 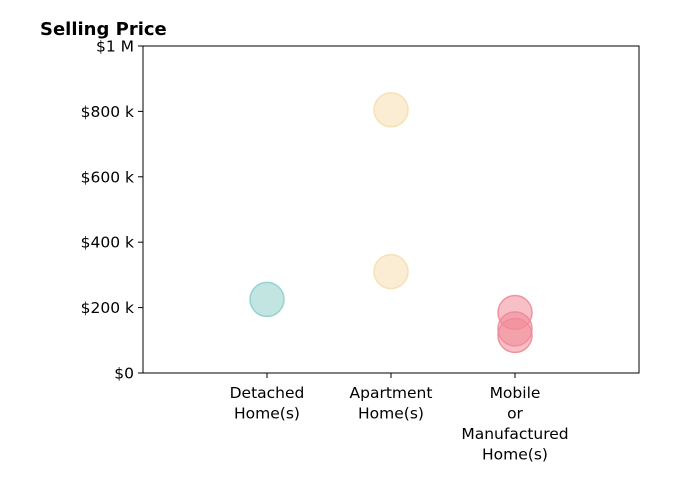 I want to click on x-tick-label-line: Apartment, so click(x=391, y=393).